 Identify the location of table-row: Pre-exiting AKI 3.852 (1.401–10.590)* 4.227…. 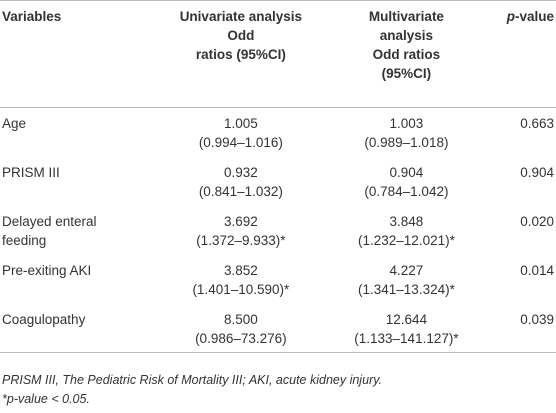
(278, 279).